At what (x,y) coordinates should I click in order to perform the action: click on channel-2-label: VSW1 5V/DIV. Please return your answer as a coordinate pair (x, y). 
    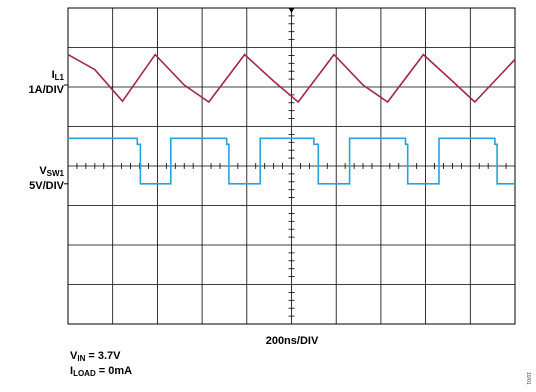
    Looking at the image, I should click on (36, 178).